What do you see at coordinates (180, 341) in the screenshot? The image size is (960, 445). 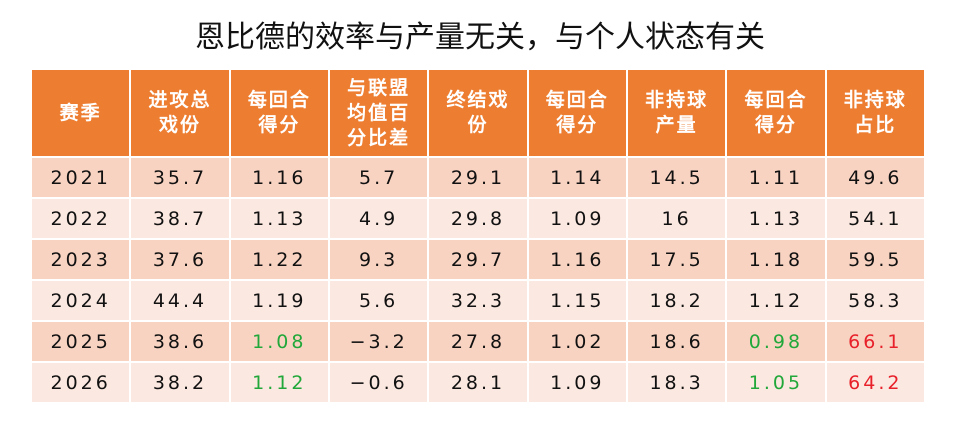 I see `cell: 38.6` at bounding box center [180, 341].